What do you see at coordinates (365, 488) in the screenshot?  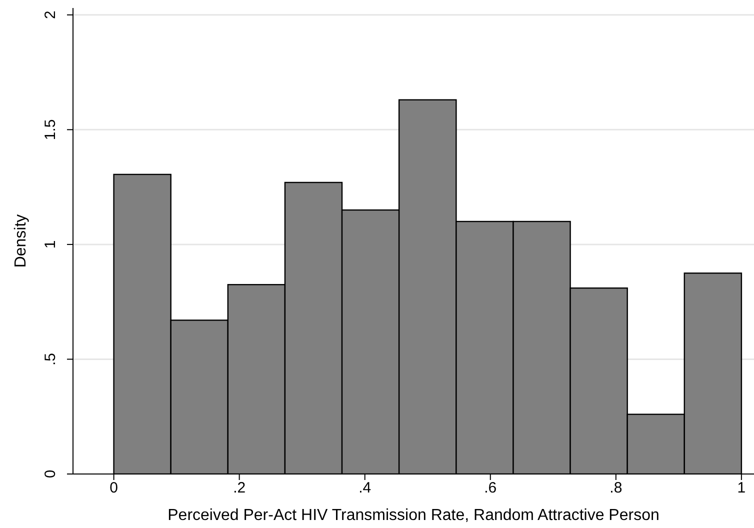 I see `x-tick-label: .4` at bounding box center [365, 488].